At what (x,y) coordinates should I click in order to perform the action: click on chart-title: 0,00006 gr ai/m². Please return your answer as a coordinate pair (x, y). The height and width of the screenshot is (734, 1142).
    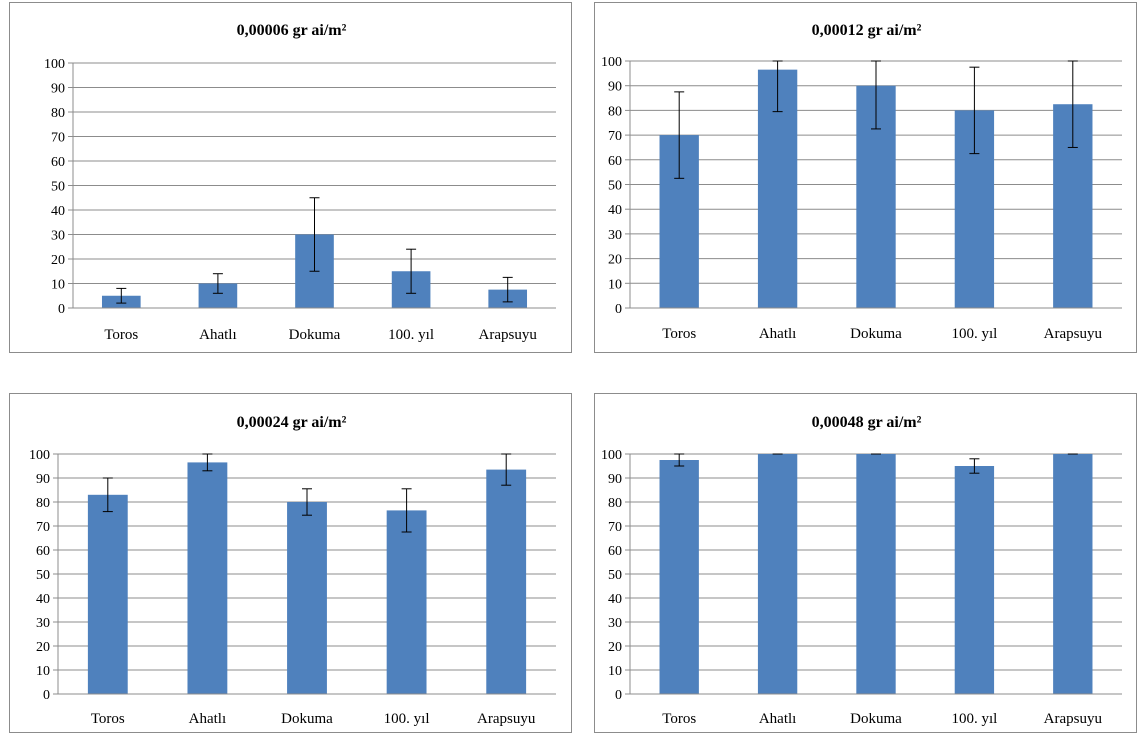
    Looking at the image, I should click on (292, 30).